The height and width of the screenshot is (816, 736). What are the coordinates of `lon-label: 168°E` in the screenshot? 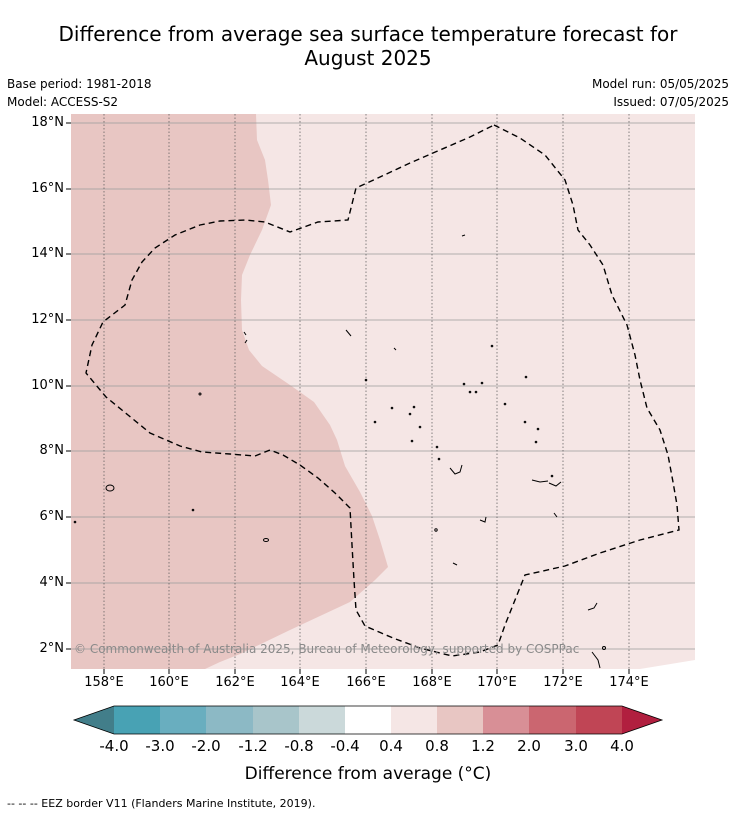 It's located at (432, 682).